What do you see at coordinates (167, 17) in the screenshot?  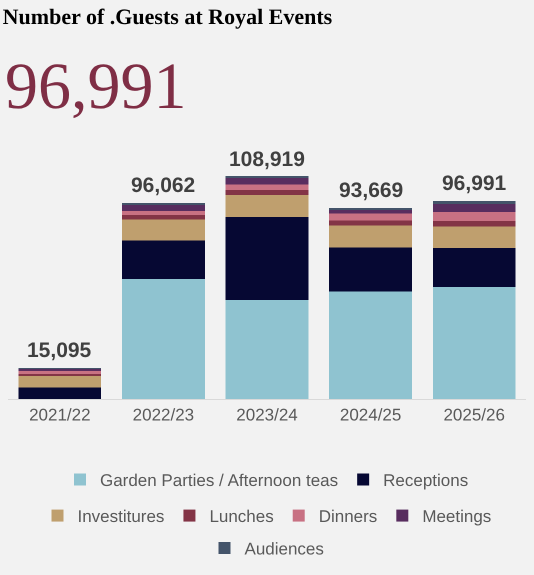 I see `chart-title: Number of .Guests at Royal Events` at bounding box center [167, 17].